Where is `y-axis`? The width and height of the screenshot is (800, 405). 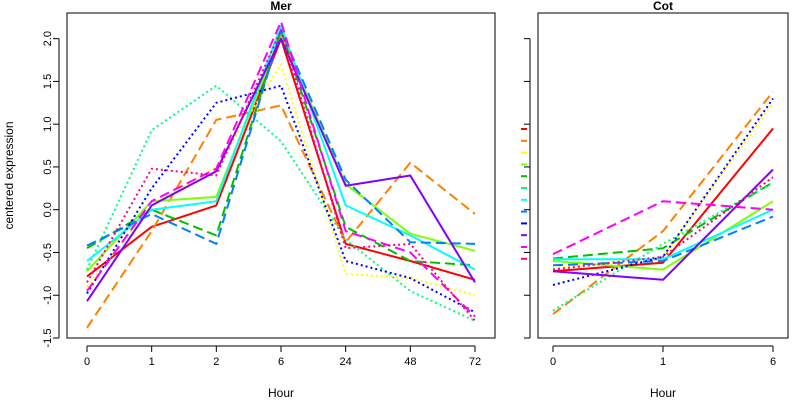
y-axis is located at coordinates (527, 188).